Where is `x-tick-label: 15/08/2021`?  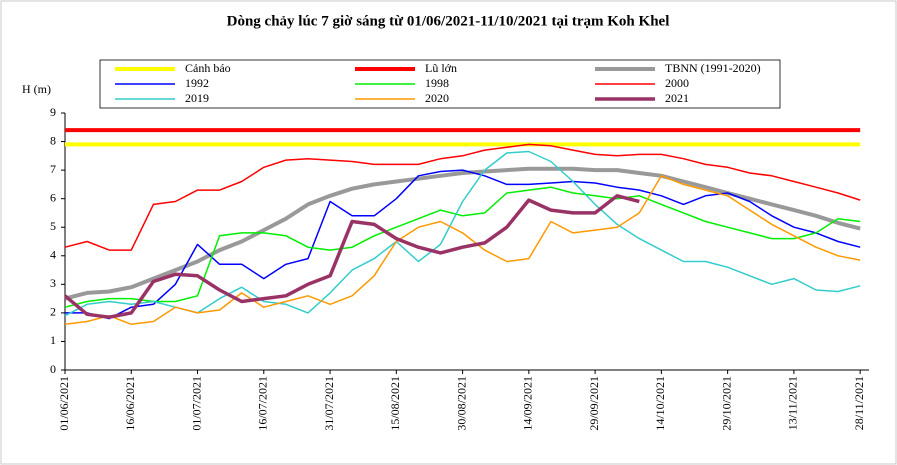
x-tick-label: 15/08/2021 is located at coordinates (395, 403).